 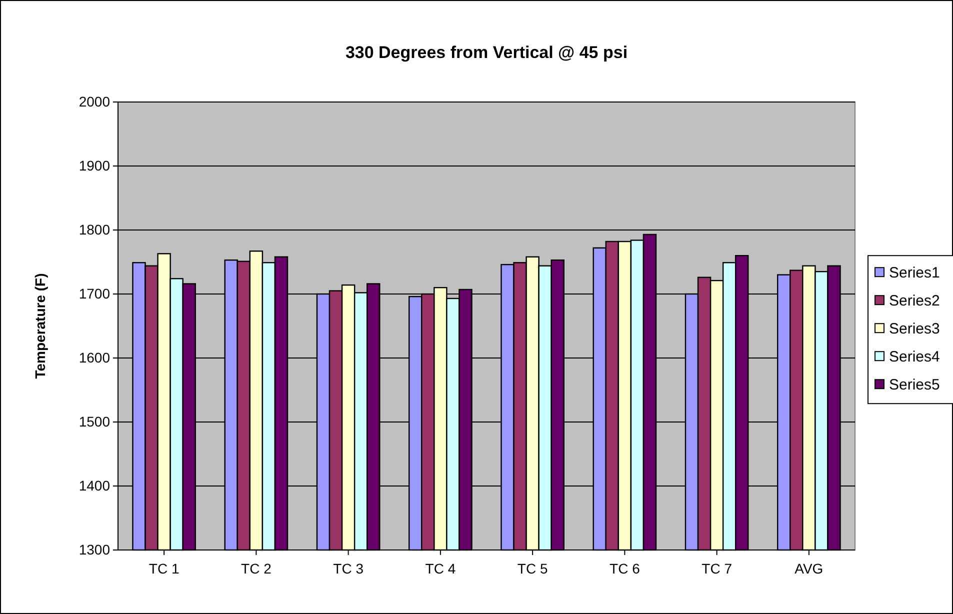 What do you see at coordinates (40, 326) in the screenshot?
I see `y-axis-title: Temperature (F)` at bounding box center [40, 326].